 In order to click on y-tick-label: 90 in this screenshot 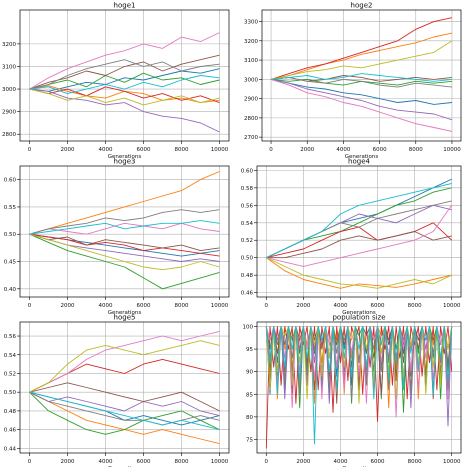, I will do `click(249, 373)`.